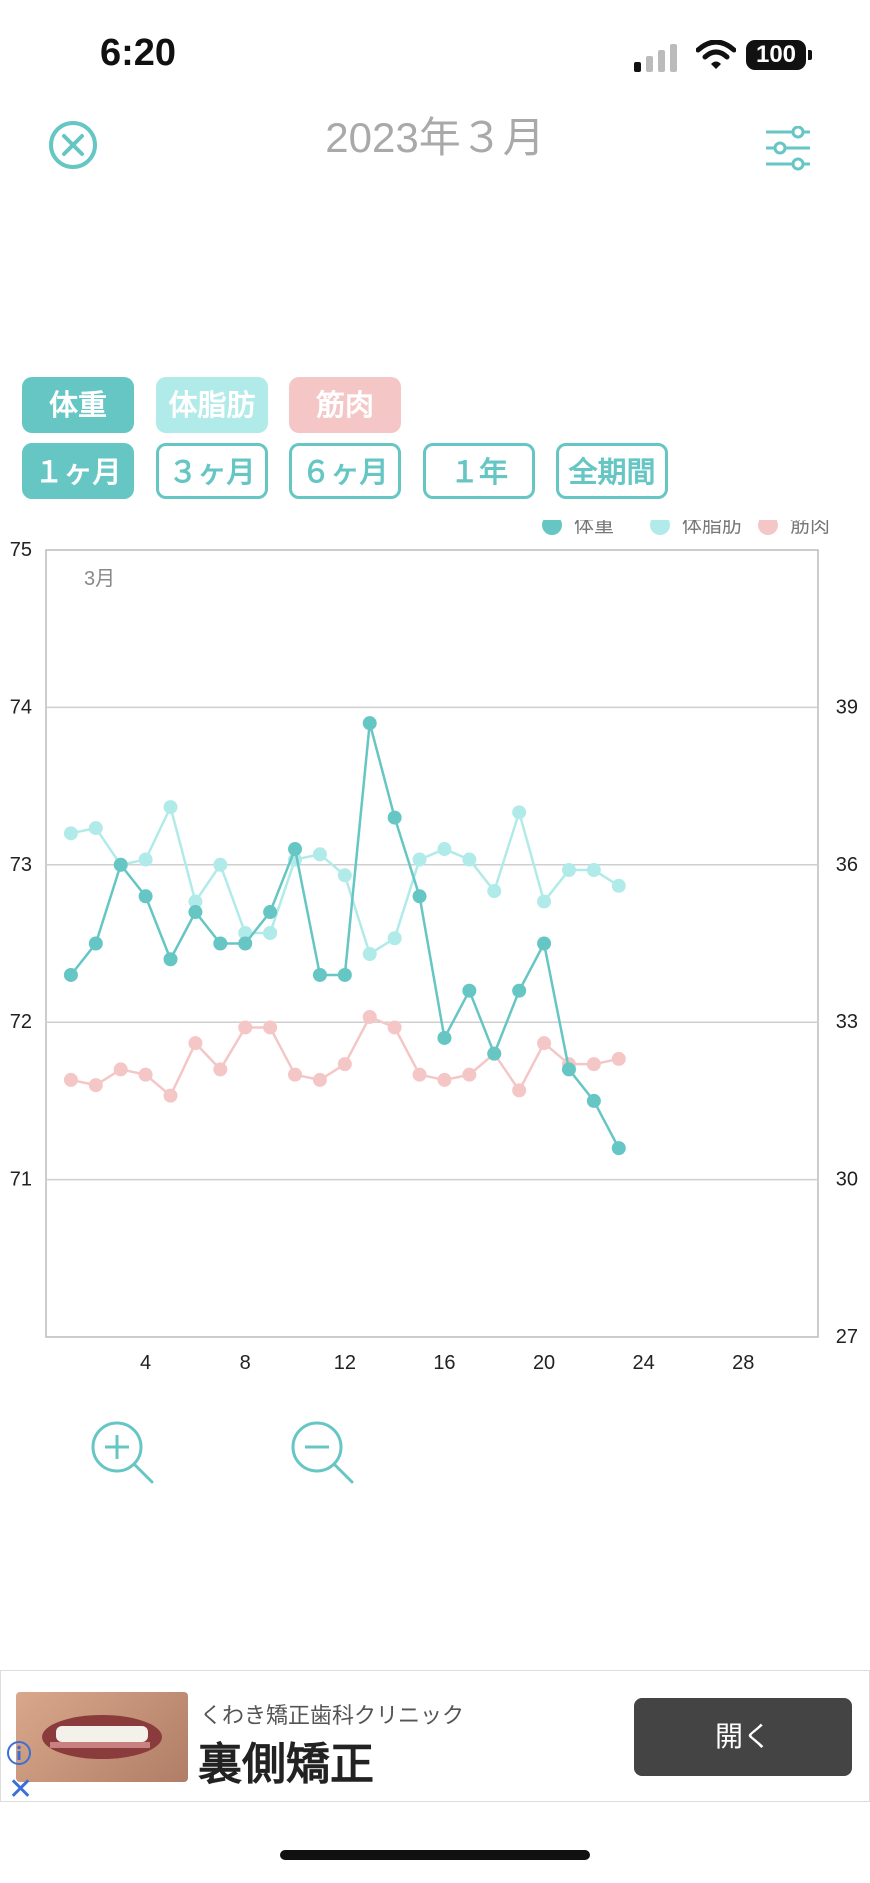  Describe the element at coordinates (810, 55) in the screenshot. I see `battery-nub` at that location.